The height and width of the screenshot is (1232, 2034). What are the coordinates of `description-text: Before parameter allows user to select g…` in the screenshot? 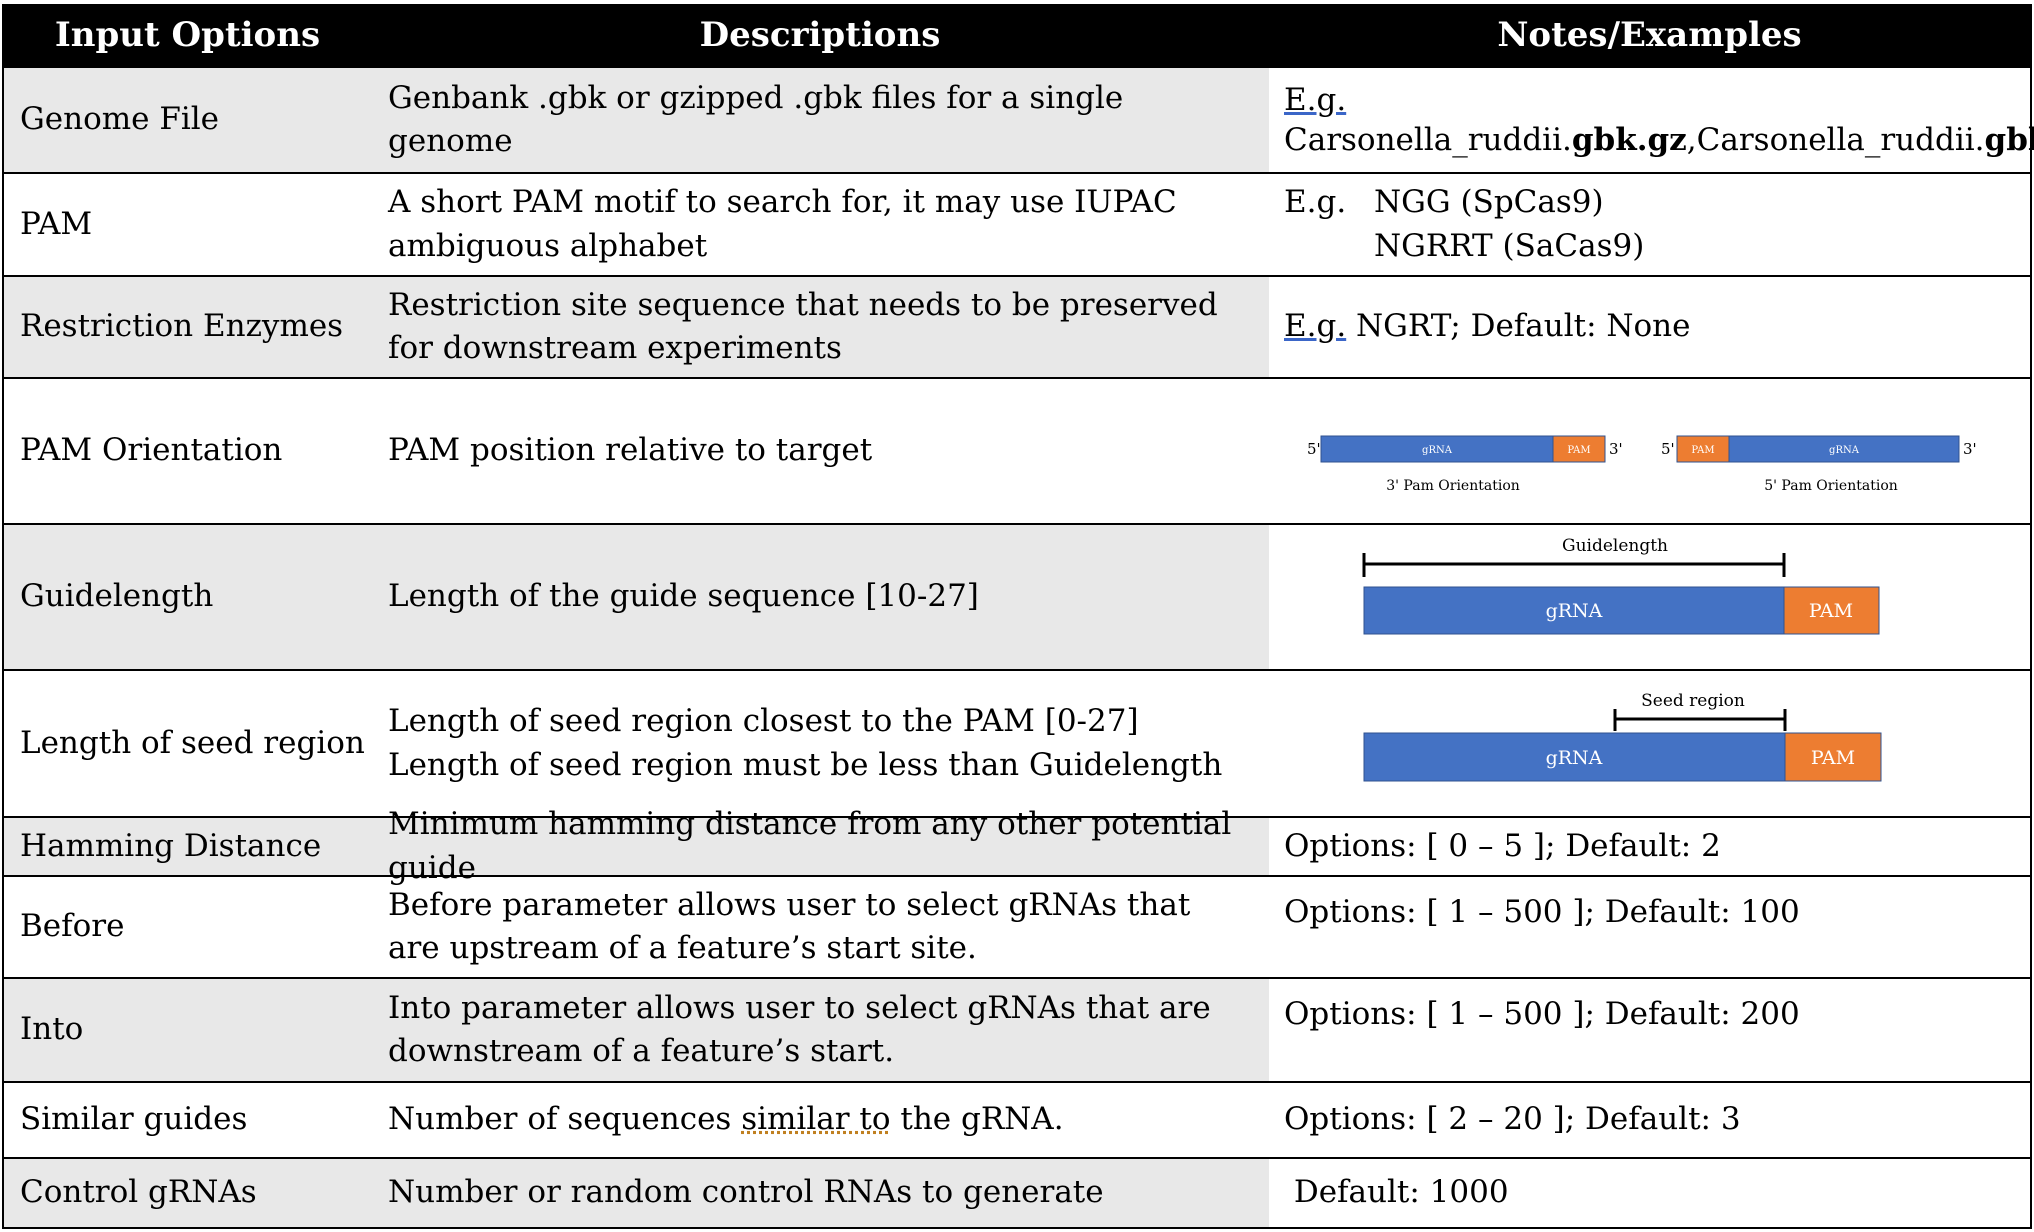 It's located at (820, 927).